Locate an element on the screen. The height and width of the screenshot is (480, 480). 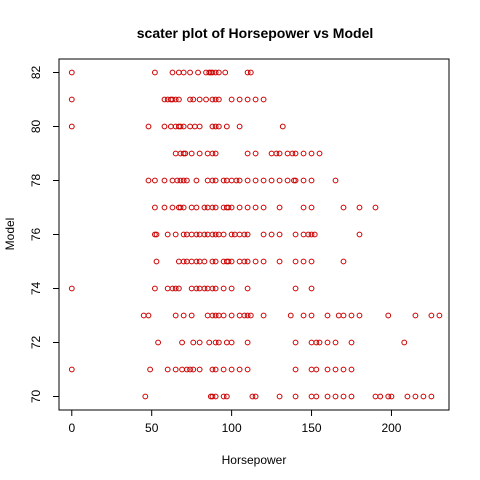
y-tick-label-80: 80 is located at coordinates (36, 127).